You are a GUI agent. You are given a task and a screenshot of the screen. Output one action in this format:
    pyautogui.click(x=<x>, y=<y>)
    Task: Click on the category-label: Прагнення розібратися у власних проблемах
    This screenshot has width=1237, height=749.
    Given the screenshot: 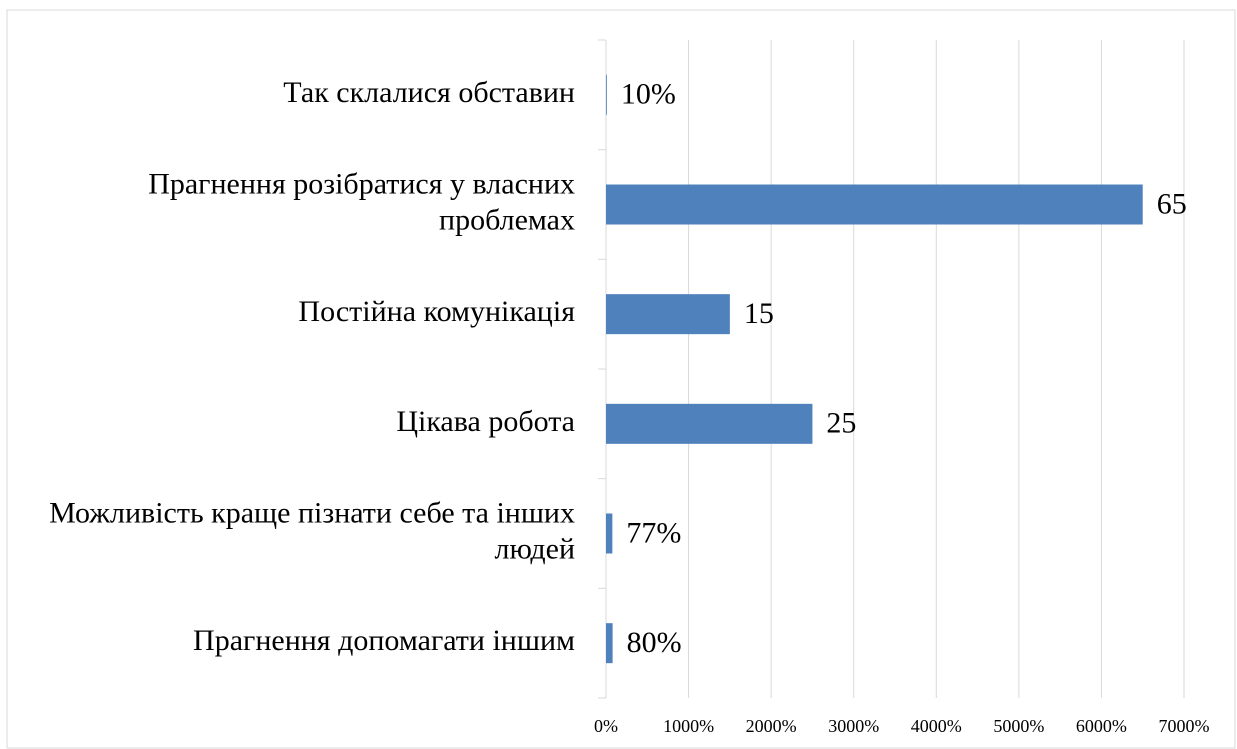 What is the action you would take?
    pyautogui.click(x=361, y=201)
    